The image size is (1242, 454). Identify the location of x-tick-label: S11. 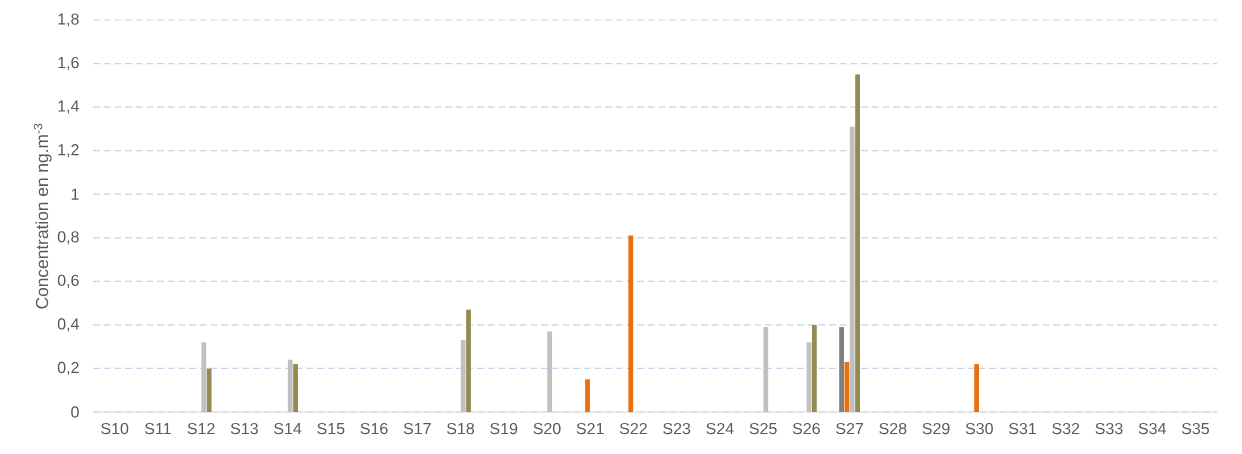
(157, 428).